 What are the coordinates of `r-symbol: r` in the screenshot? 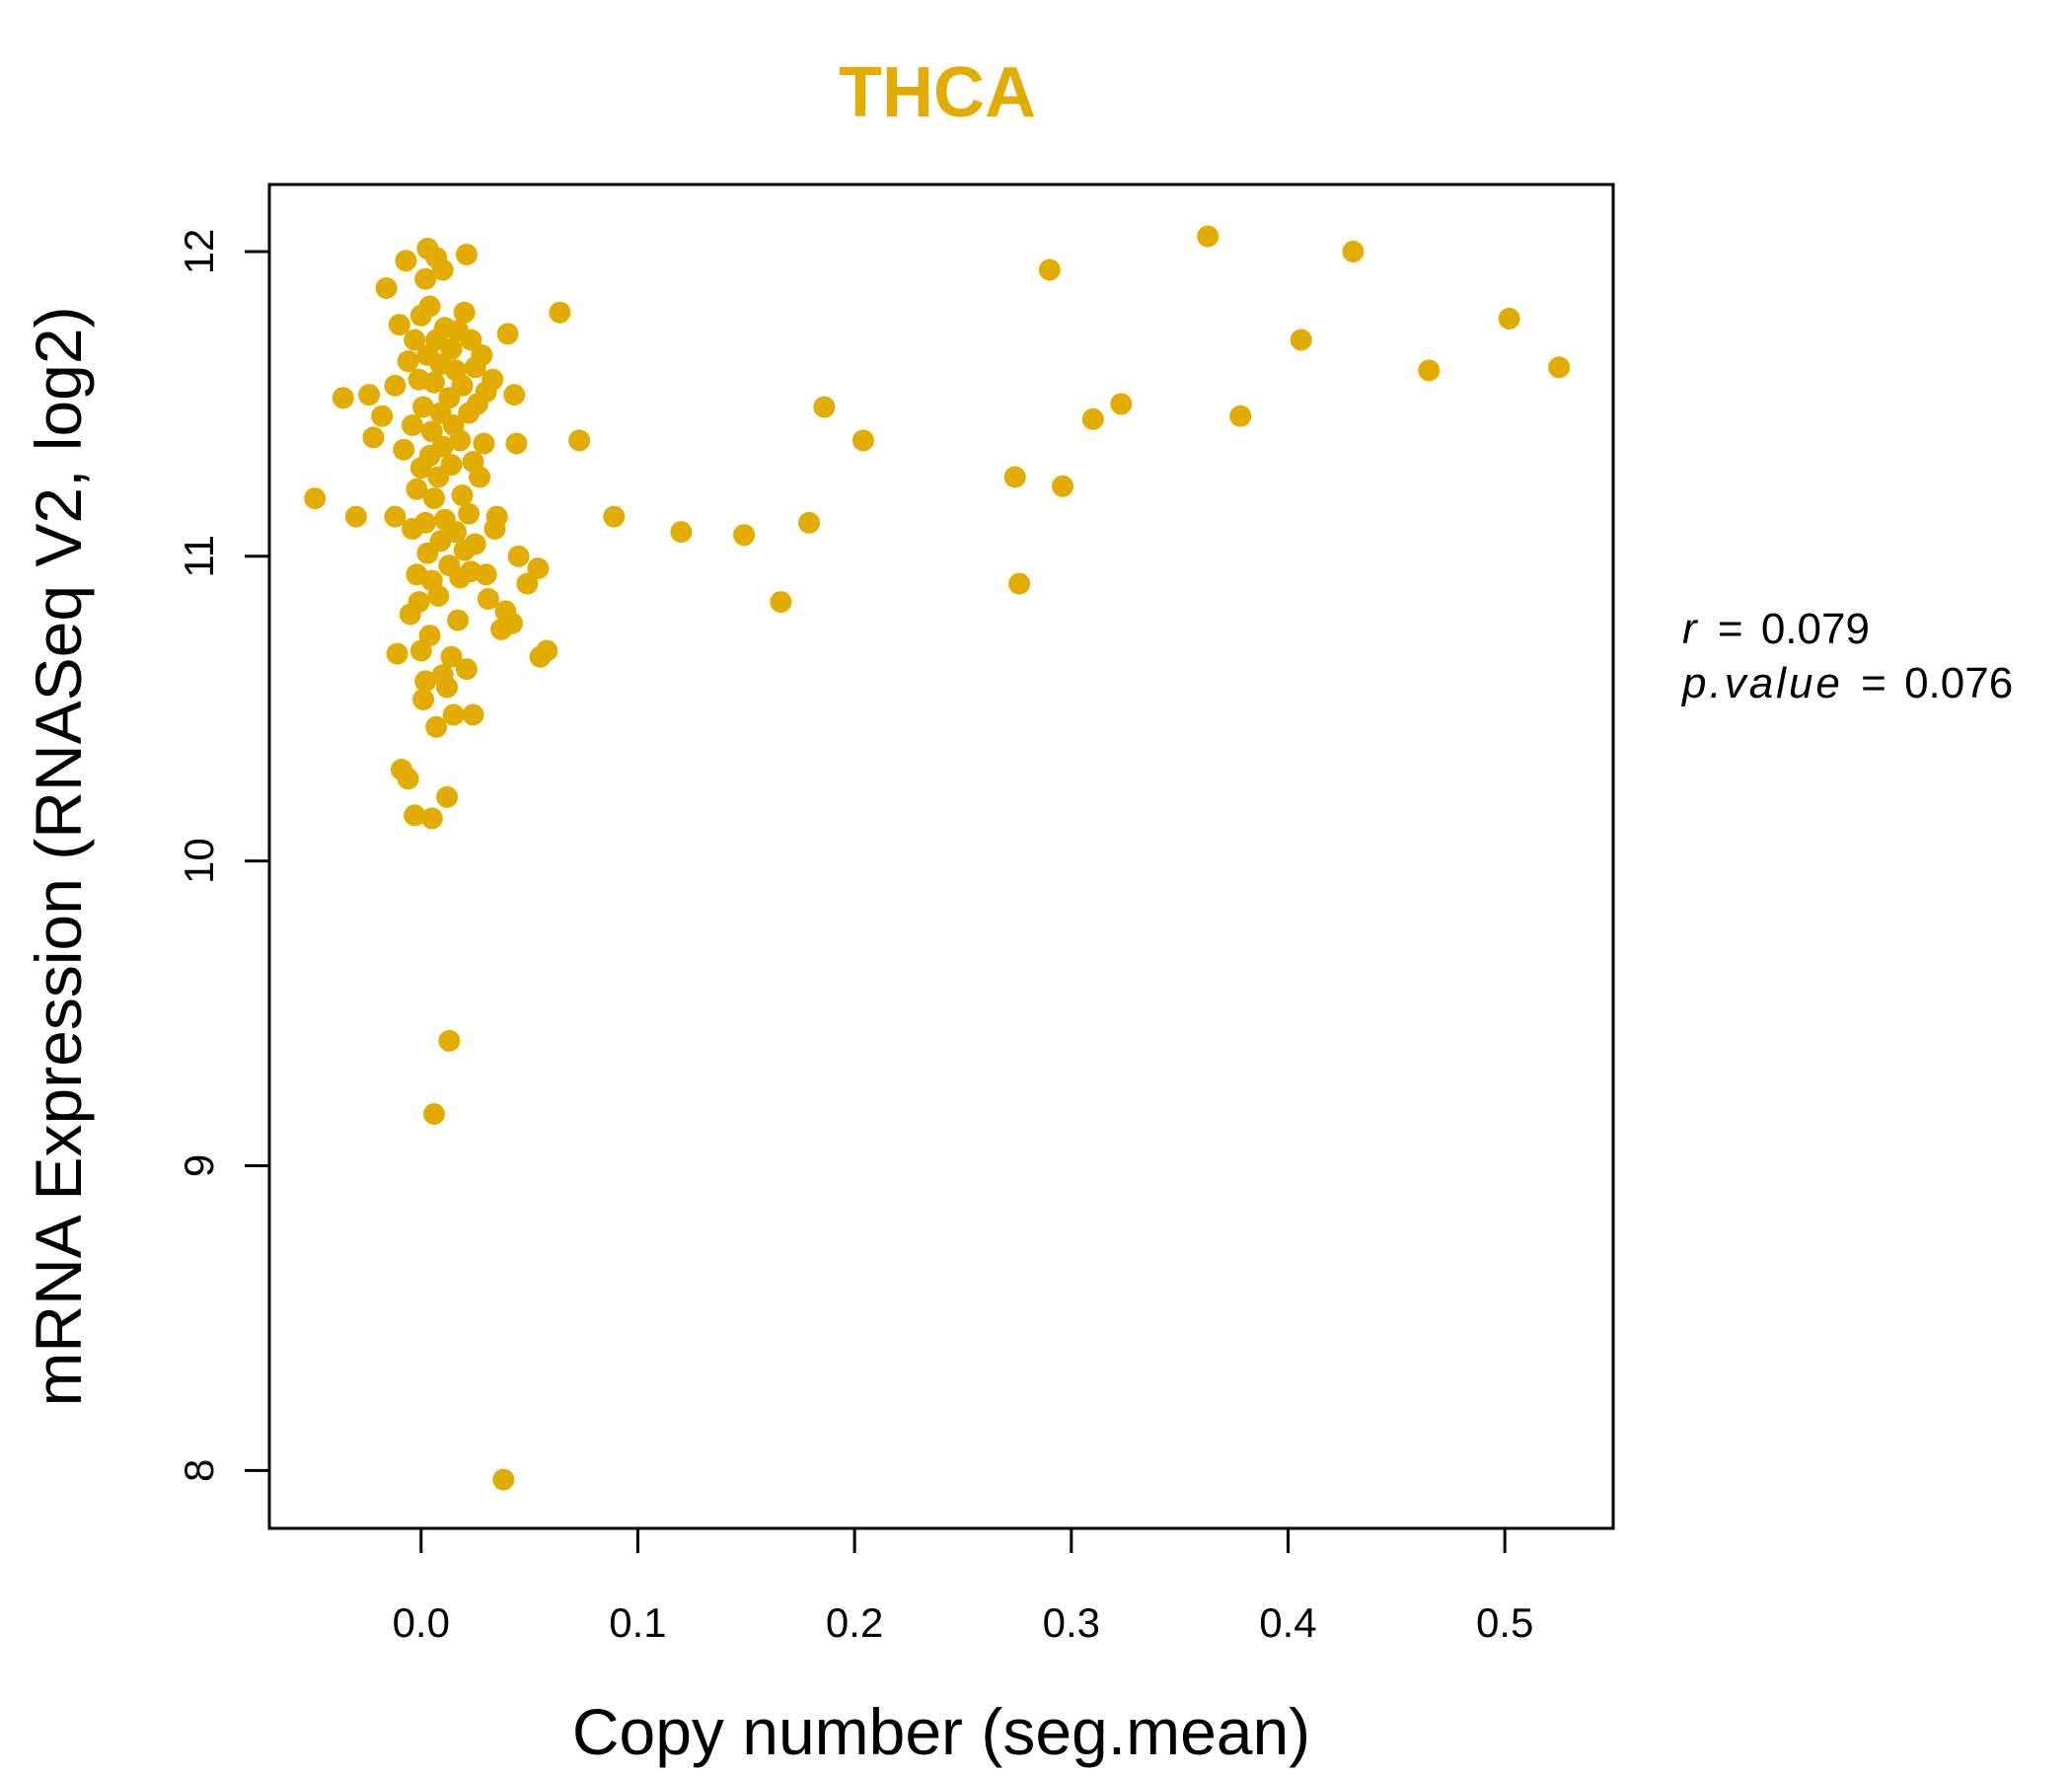 It's located at (1691, 629).